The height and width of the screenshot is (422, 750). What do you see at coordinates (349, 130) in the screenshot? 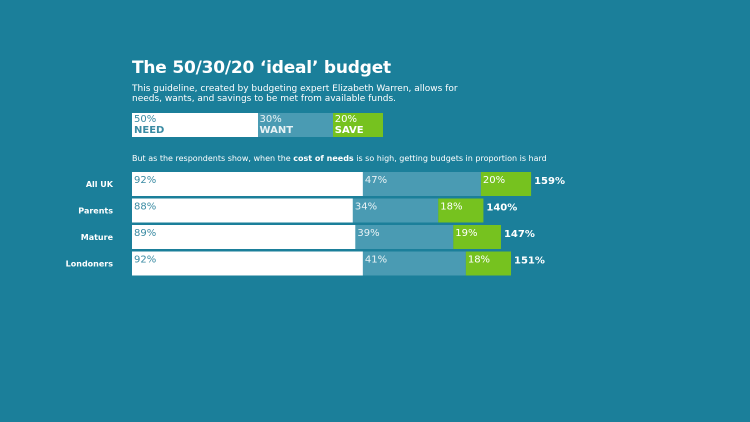
I see `ideal-save-label: SAVE` at bounding box center [349, 130].